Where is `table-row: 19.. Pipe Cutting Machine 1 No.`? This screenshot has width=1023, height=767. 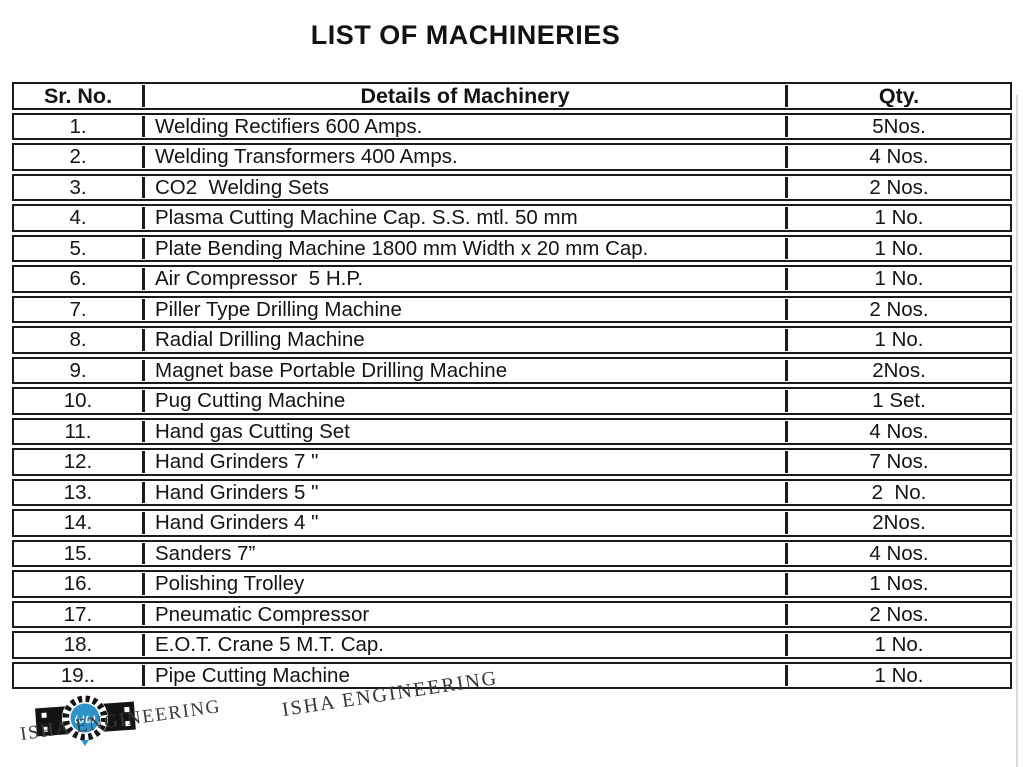 table-row: 19.. Pipe Cutting Machine 1 No. is located at coordinates (512, 675).